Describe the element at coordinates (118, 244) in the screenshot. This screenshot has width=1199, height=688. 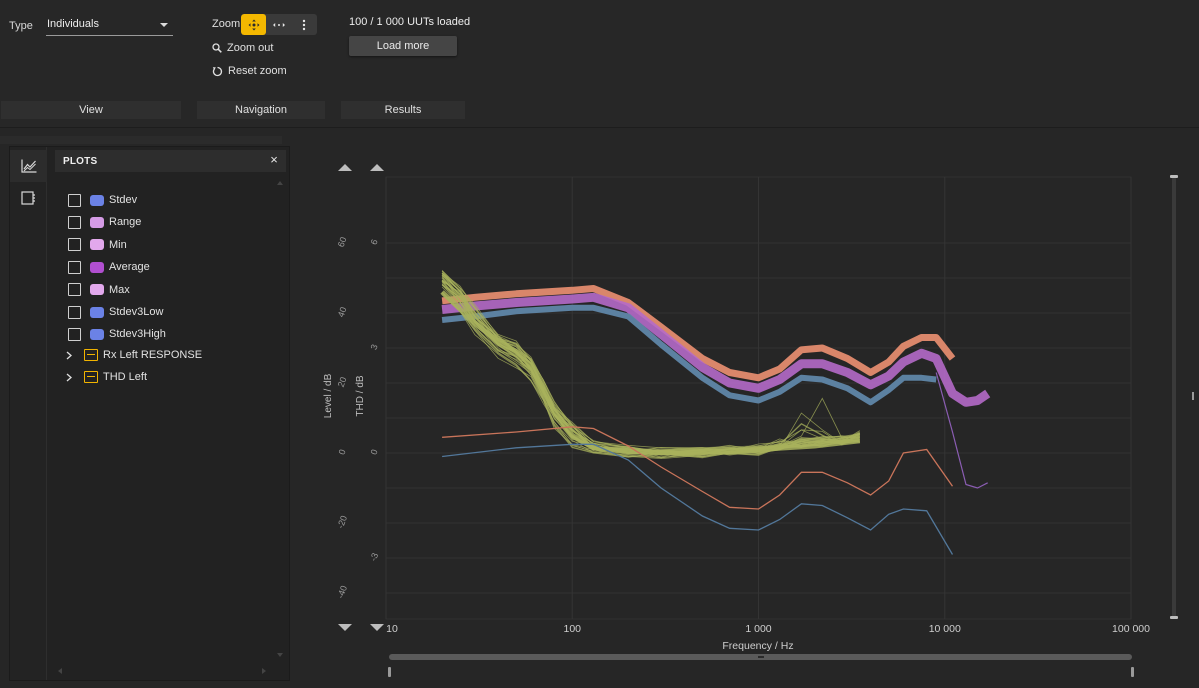
I see `plot-item-label: Min` at that location.